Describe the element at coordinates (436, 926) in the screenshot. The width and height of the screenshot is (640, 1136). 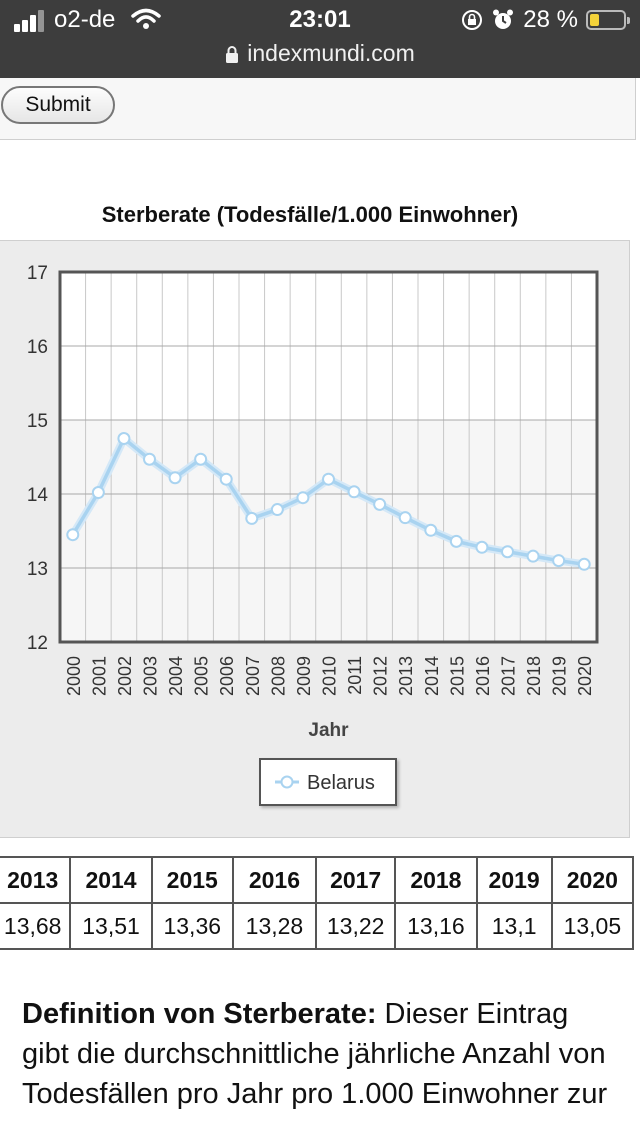
I see `table-cell: 13,16` at that location.